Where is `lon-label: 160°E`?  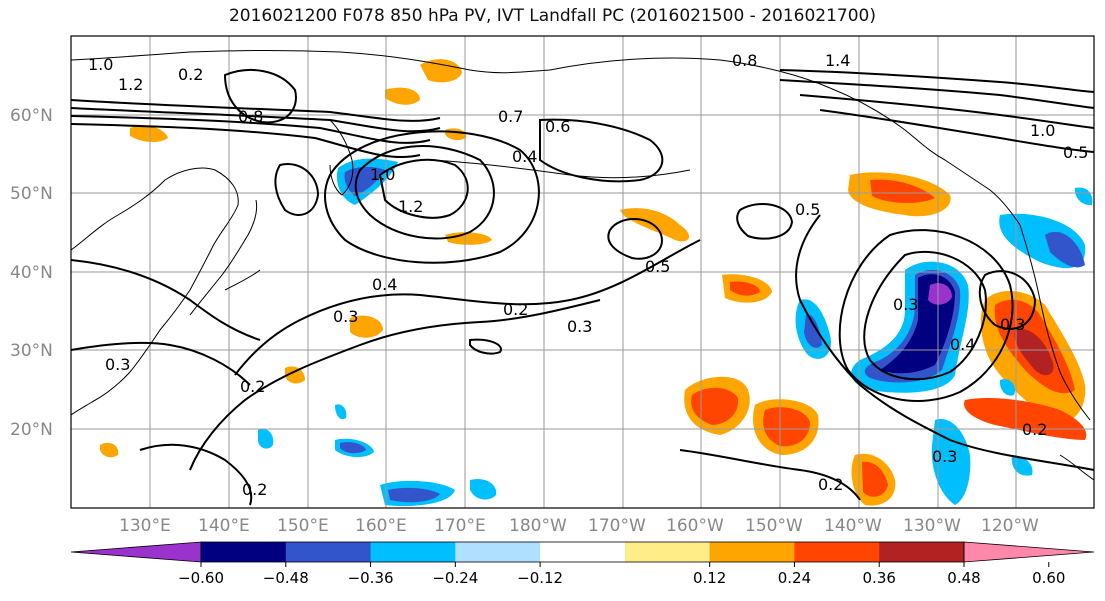 lon-label: 160°E is located at coordinates (381, 526).